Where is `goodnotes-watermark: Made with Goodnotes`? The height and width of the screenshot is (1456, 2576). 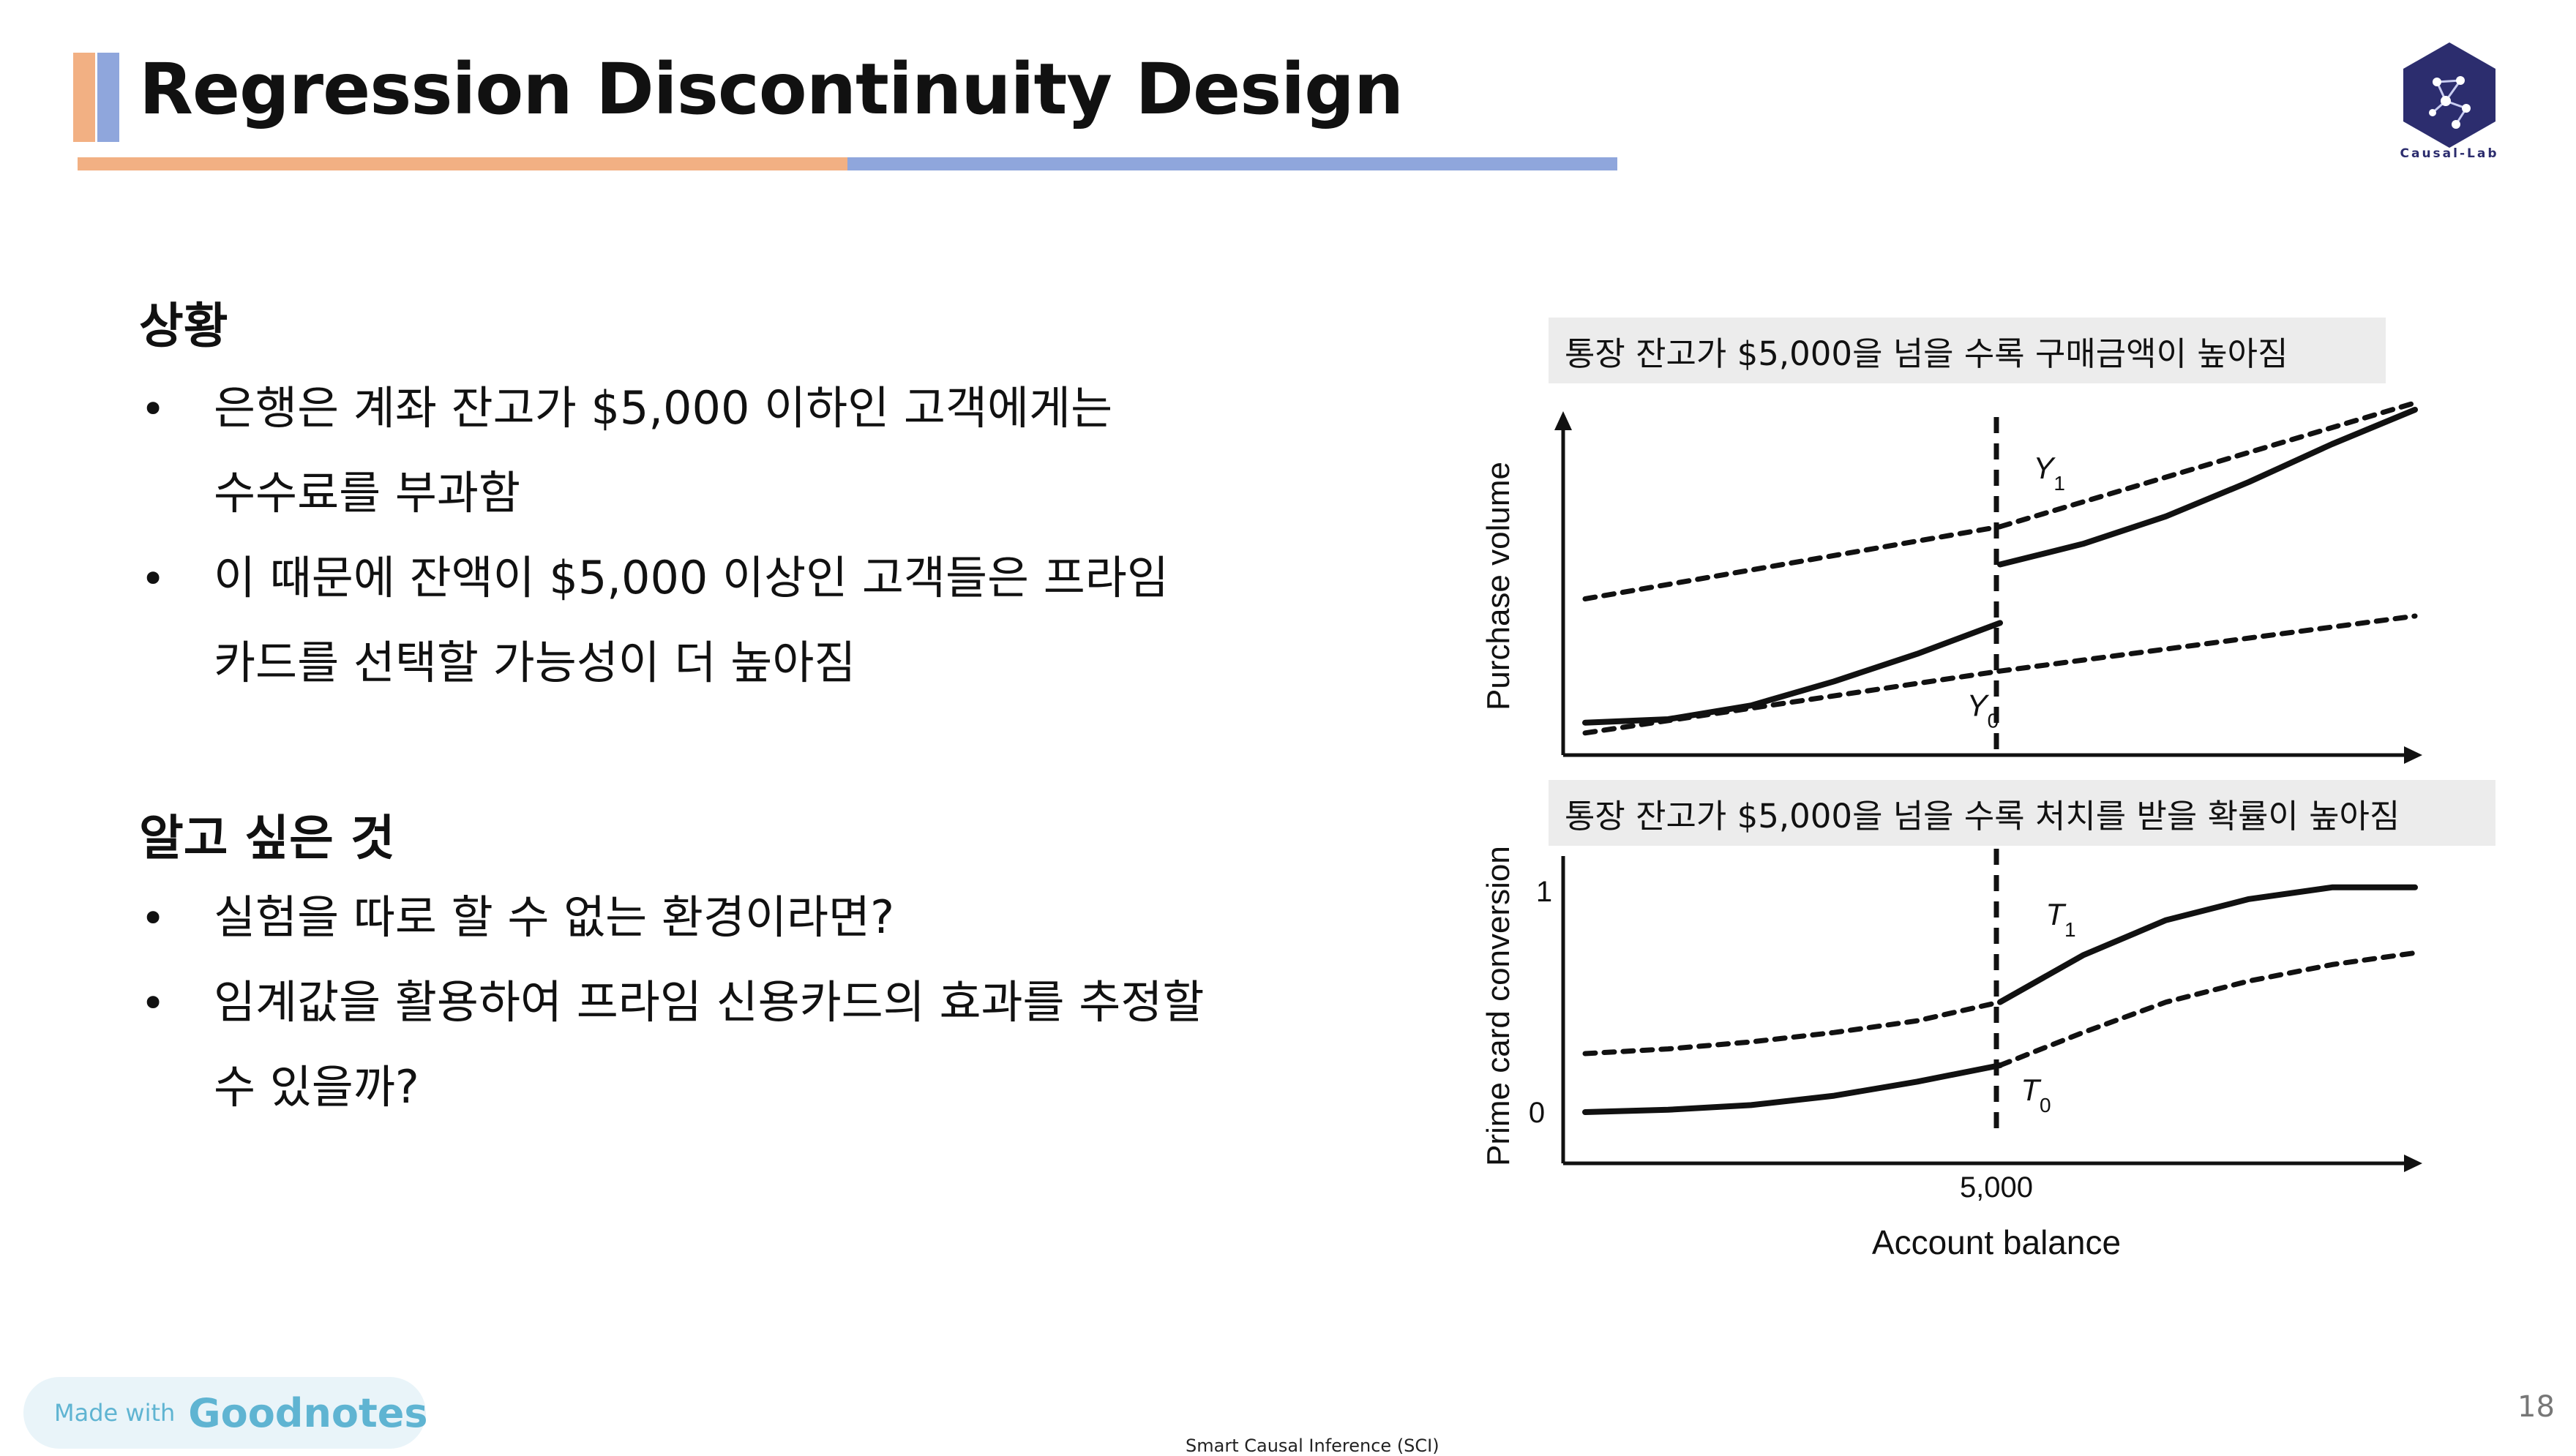 goodnotes-watermark: Made with Goodnotes is located at coordinates (225, 1413).